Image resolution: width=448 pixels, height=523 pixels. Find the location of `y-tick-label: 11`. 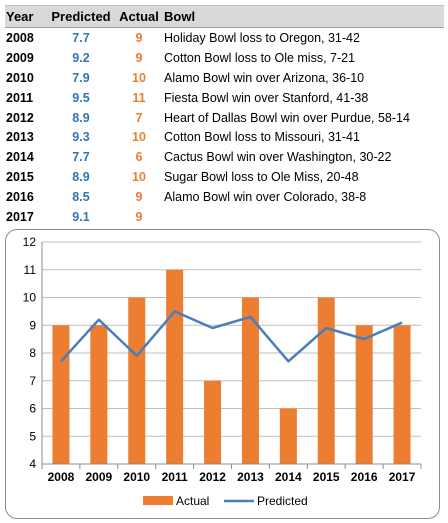

y-tick-label: 11 is located at coordinates (30, 270).